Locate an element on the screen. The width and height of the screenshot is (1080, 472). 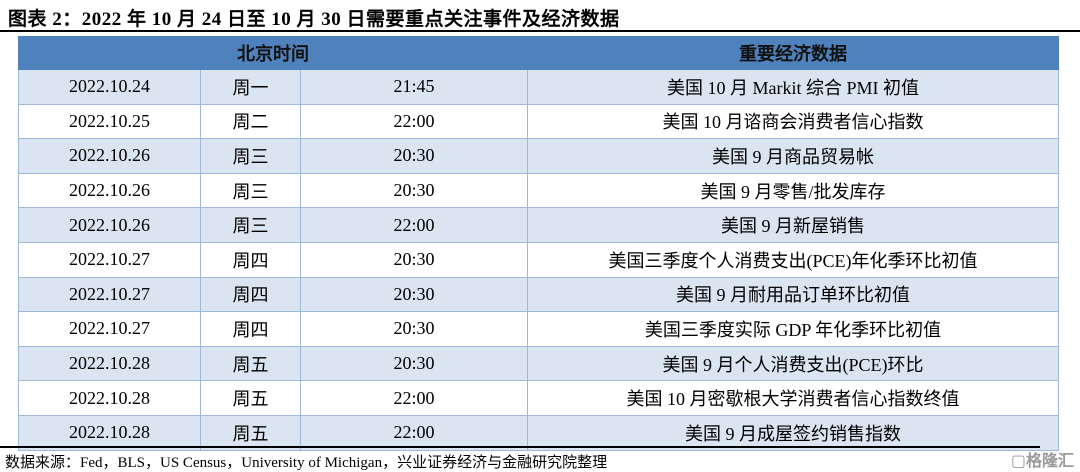
table-row: 2022.10.28 周五 20:30 美国 9 月个人消费支出(PCE)环比 is located at coordinates (539, 363).